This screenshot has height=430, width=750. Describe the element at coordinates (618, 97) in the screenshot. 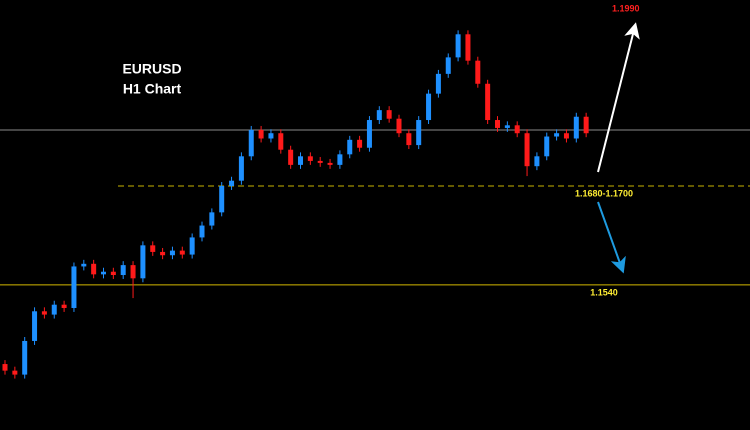

I see `up-arrow` at that location.